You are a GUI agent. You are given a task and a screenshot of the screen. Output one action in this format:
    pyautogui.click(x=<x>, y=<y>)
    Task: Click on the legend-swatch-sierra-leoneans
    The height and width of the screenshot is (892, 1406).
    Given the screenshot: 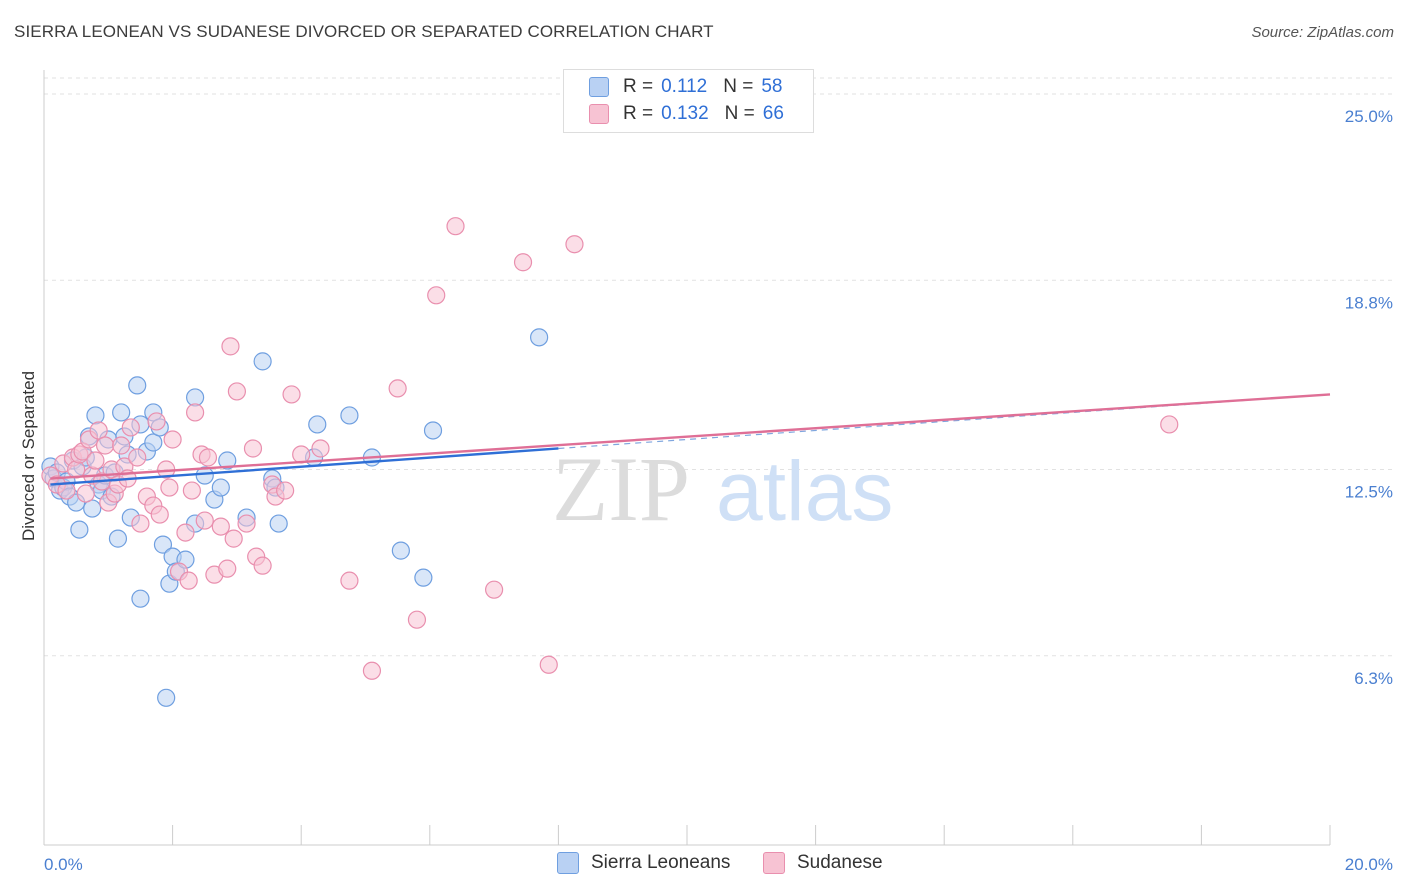 What is the action you would take?
    pyautogui.click(x=599, y=87)
    